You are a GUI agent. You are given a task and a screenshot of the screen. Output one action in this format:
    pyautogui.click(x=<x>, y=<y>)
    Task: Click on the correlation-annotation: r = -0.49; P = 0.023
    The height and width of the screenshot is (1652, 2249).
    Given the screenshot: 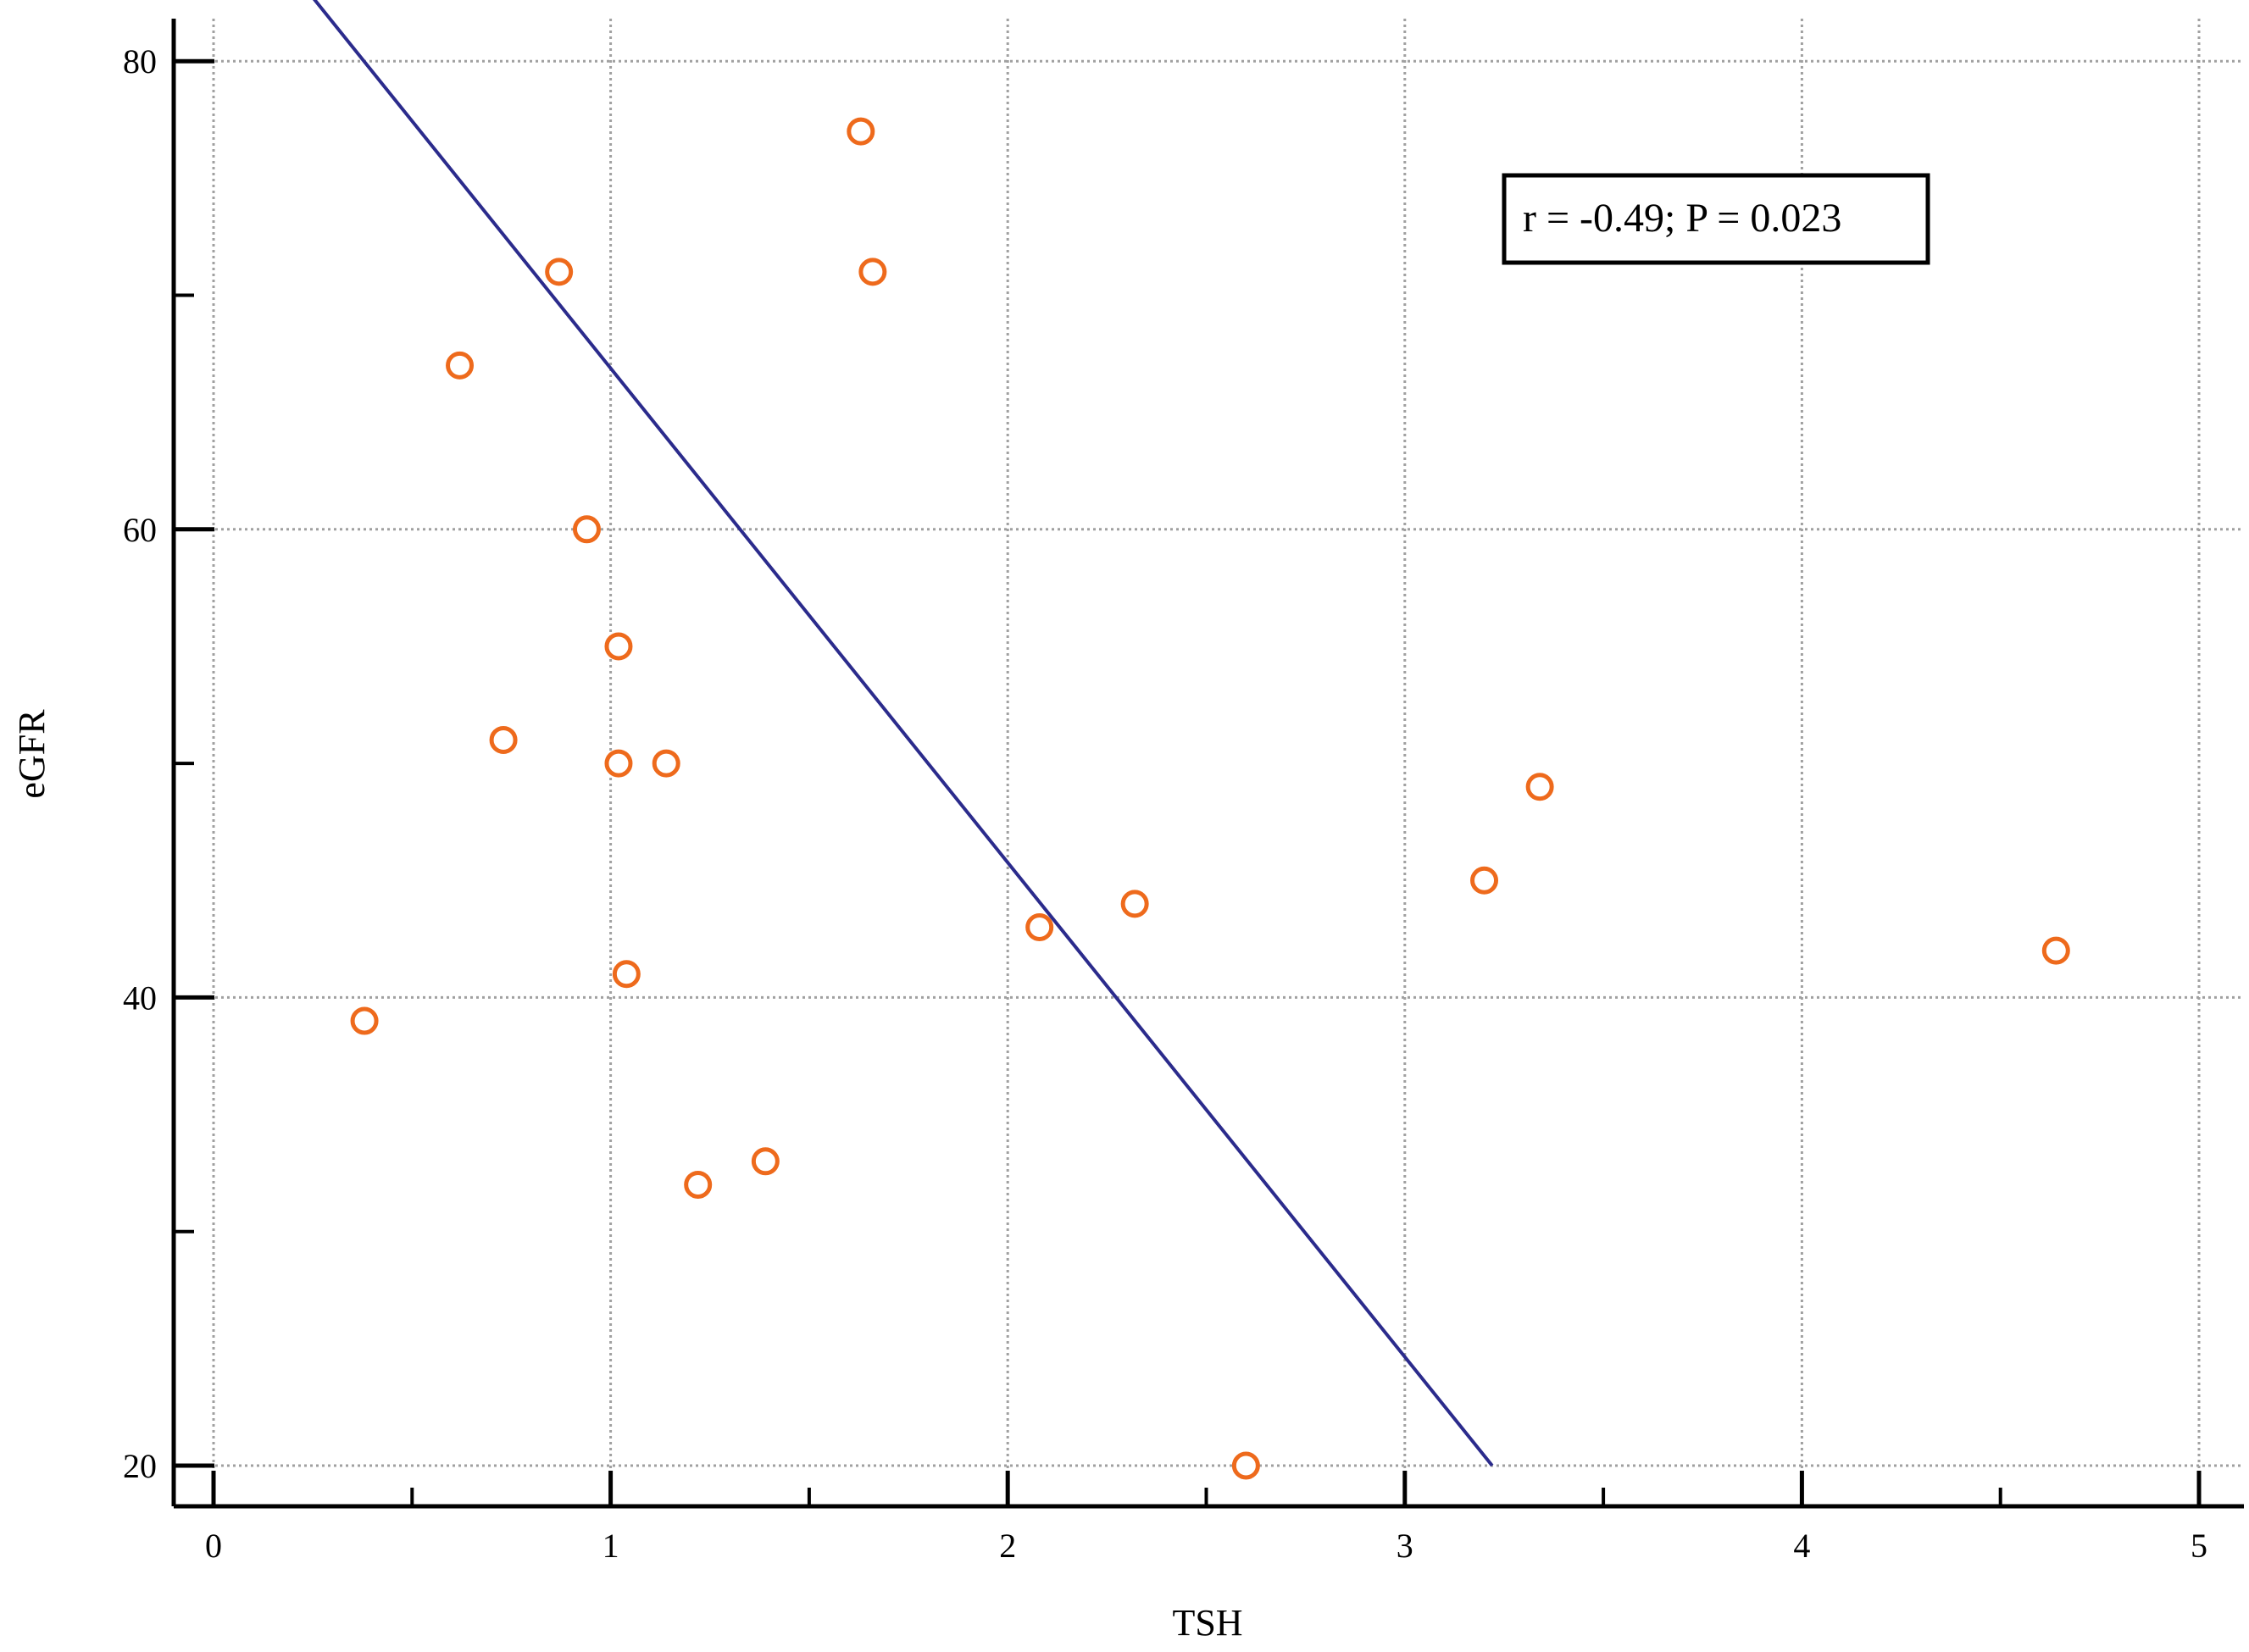 What is the action you would take?
    pyautogui.click(x=1716, y=219)
    